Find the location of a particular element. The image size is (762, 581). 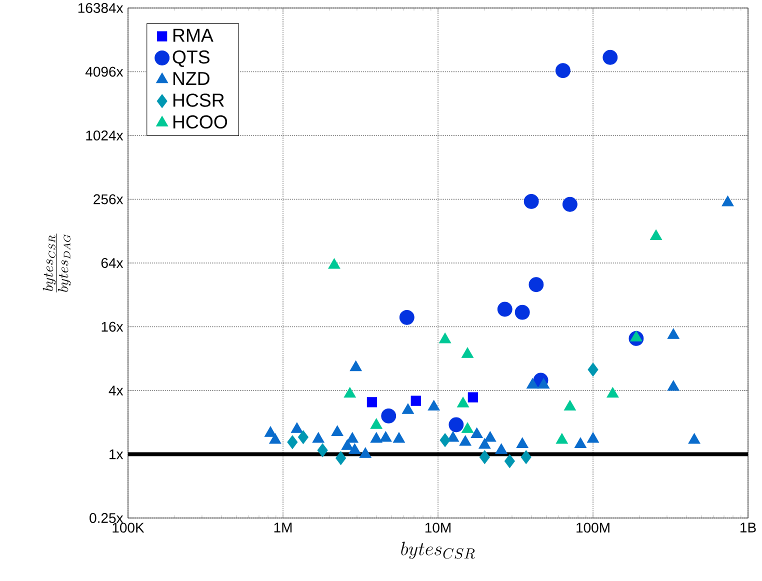

legend-label: QTS is located at coordinates (191, 58).